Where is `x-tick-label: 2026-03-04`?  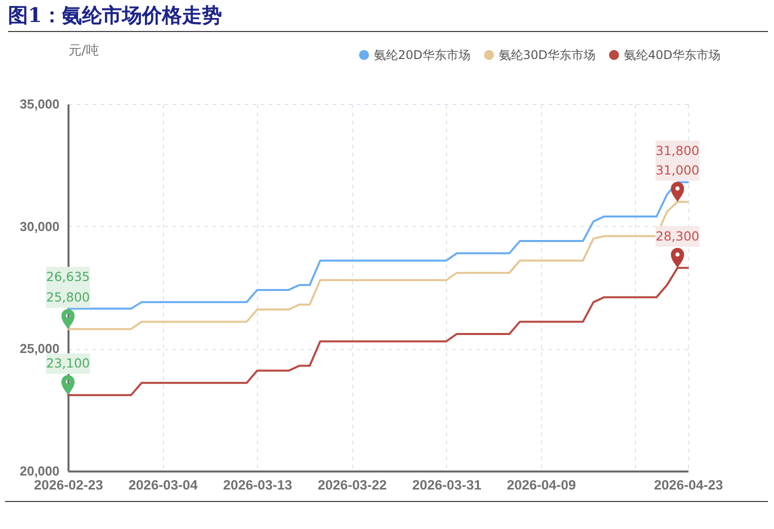
x-tick-label: 2026-03-04 is located at coordinates (163, 485).